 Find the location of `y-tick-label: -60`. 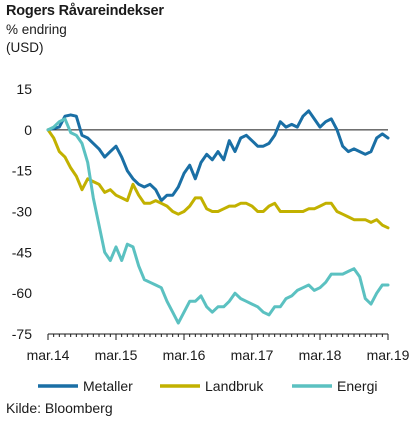

y-tick-label: -60 is located at coordinates (22, 293).